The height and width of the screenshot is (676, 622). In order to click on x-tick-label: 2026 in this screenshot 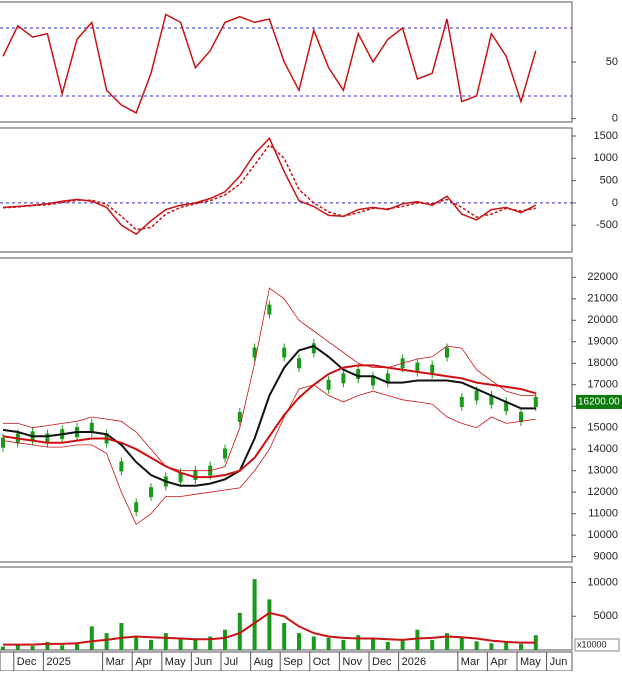, I will do `click(414, 662)`.